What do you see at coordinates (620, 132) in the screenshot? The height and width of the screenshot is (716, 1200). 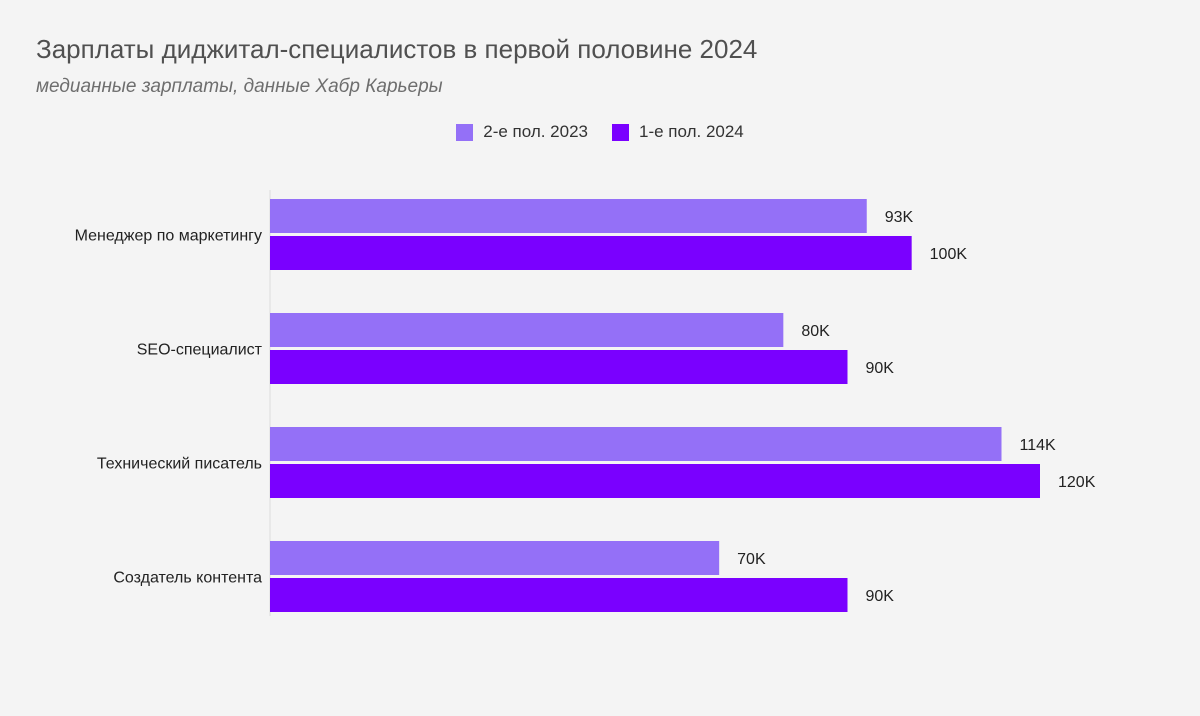 I see `legend-swatch-2024` at bounding box center [620, 132].